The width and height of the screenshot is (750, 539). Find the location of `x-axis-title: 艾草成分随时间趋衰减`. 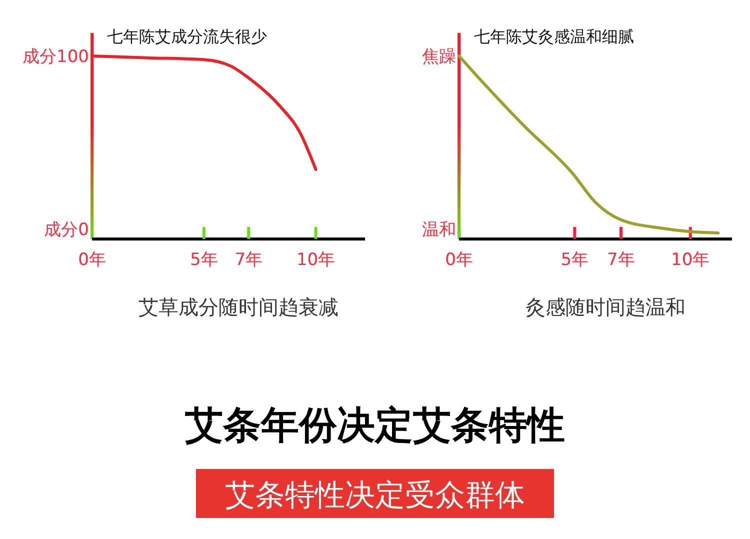

x-axis-title: 艾草成分随时间趋衰减 is located at coordinates (238, 307).